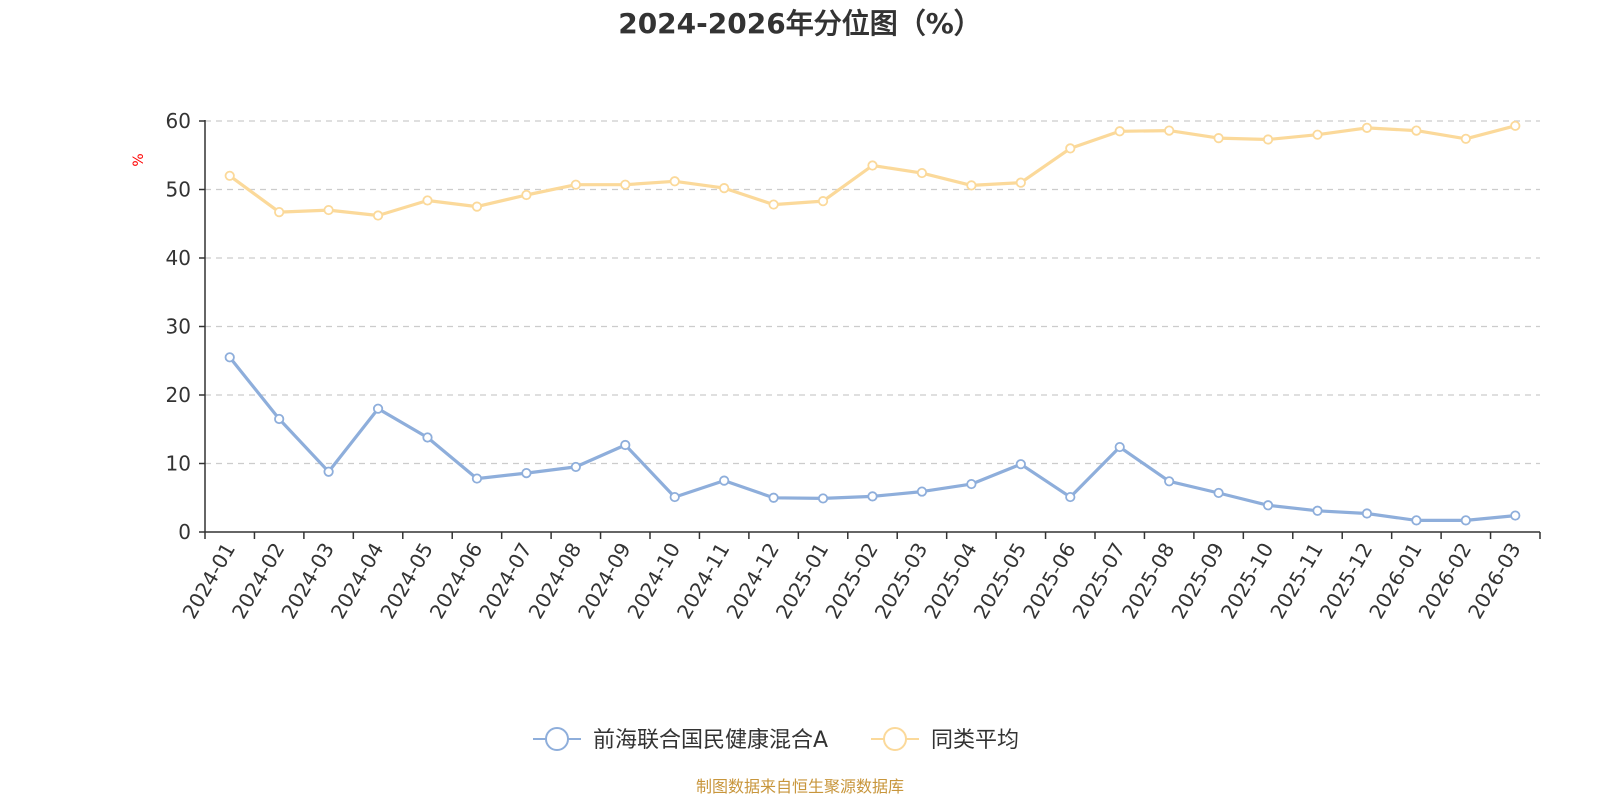 This screenshot has width=1600, height=800. Describe the element at coordinates (178, 121) in the screenshot. I see `y-tick-label: 60` at that location.